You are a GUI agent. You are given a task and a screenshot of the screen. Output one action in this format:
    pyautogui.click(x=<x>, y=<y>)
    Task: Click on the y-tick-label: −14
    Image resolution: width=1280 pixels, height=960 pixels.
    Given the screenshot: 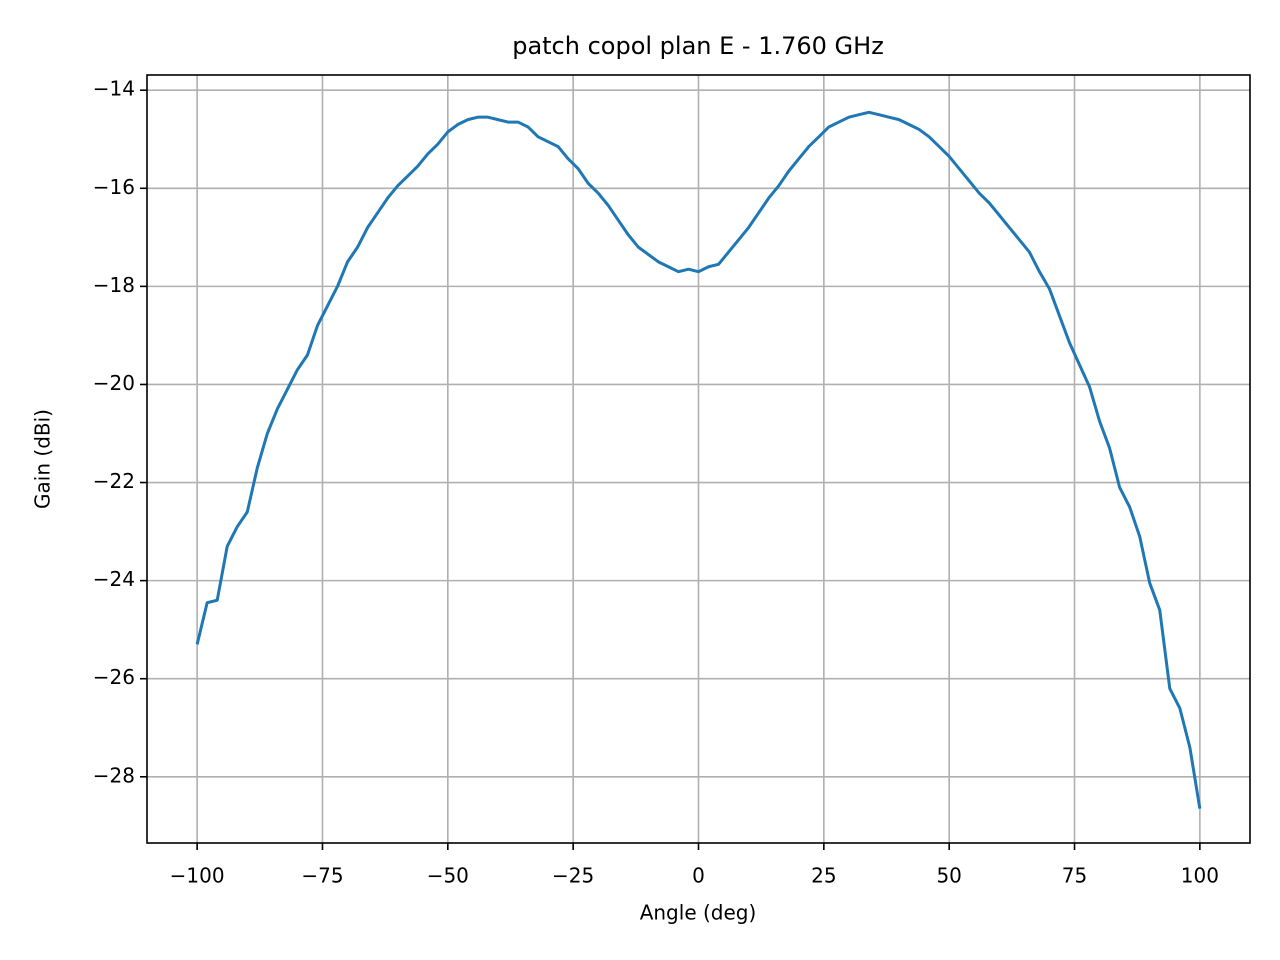 What is the action you would take?
    pyautogui.click(x=114, y=89)
    